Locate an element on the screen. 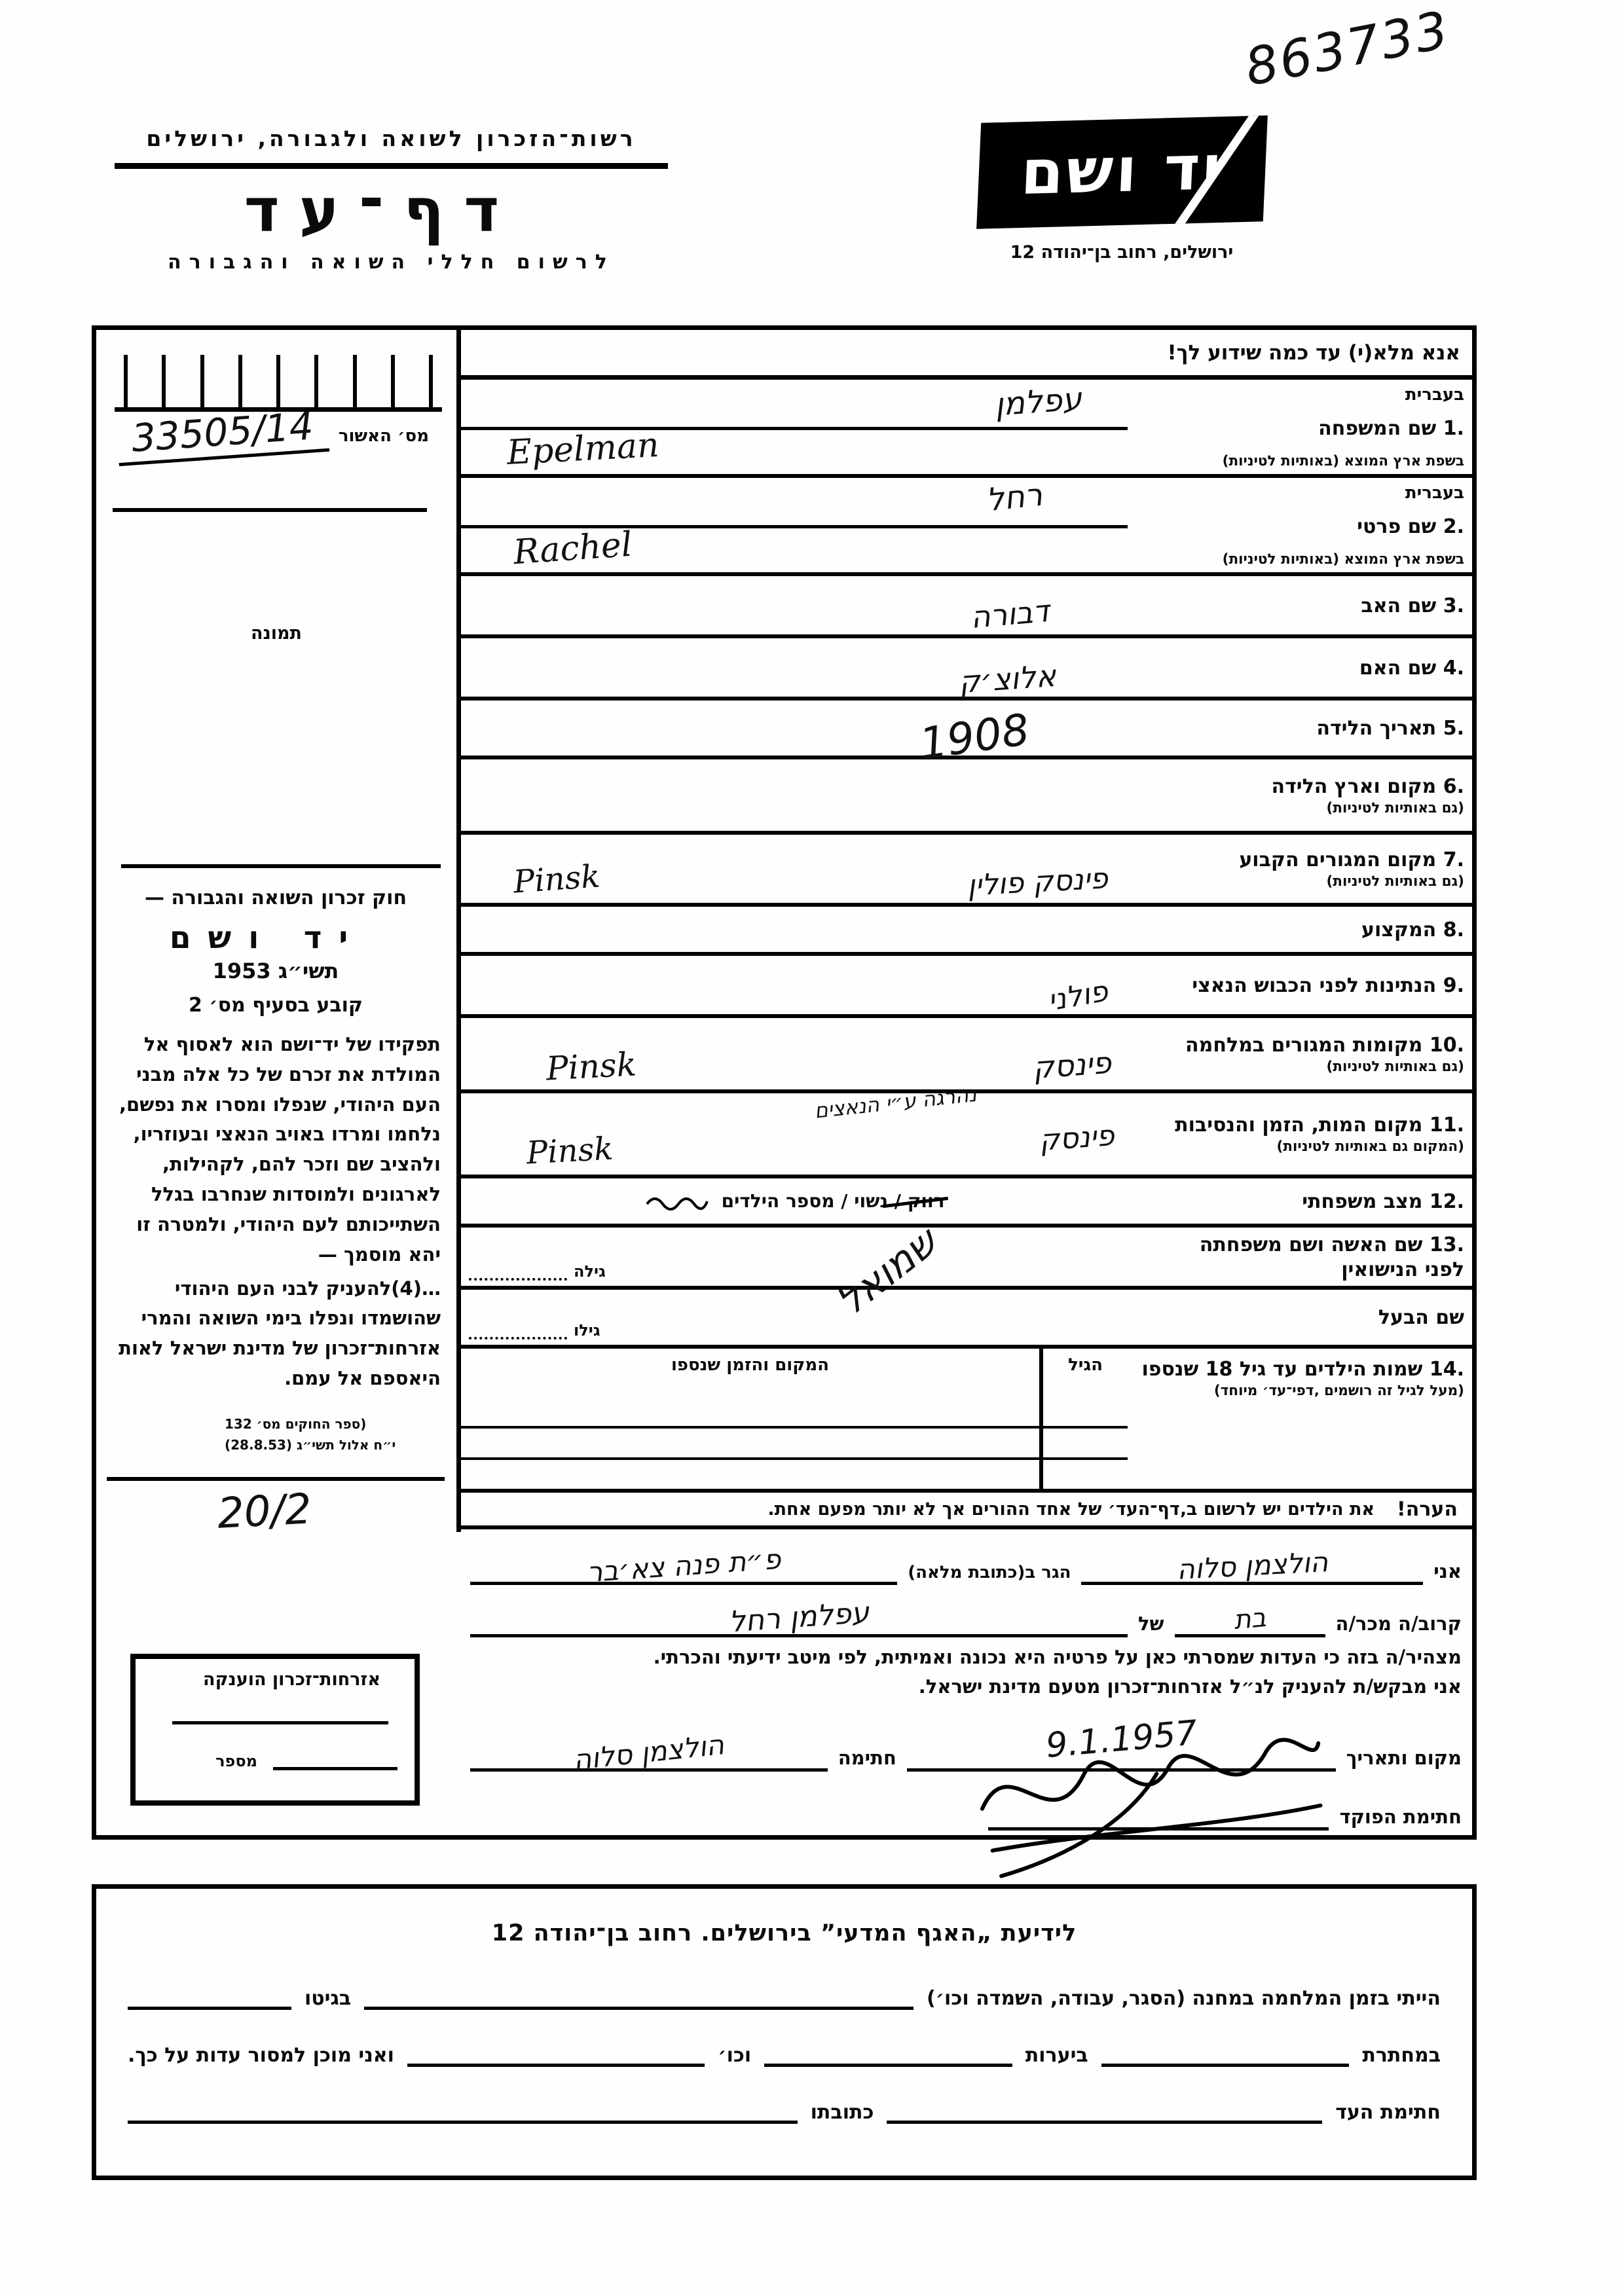  form-subtitle: לרשום חללי השואה והגבורה is located at coordinates (391, 262).